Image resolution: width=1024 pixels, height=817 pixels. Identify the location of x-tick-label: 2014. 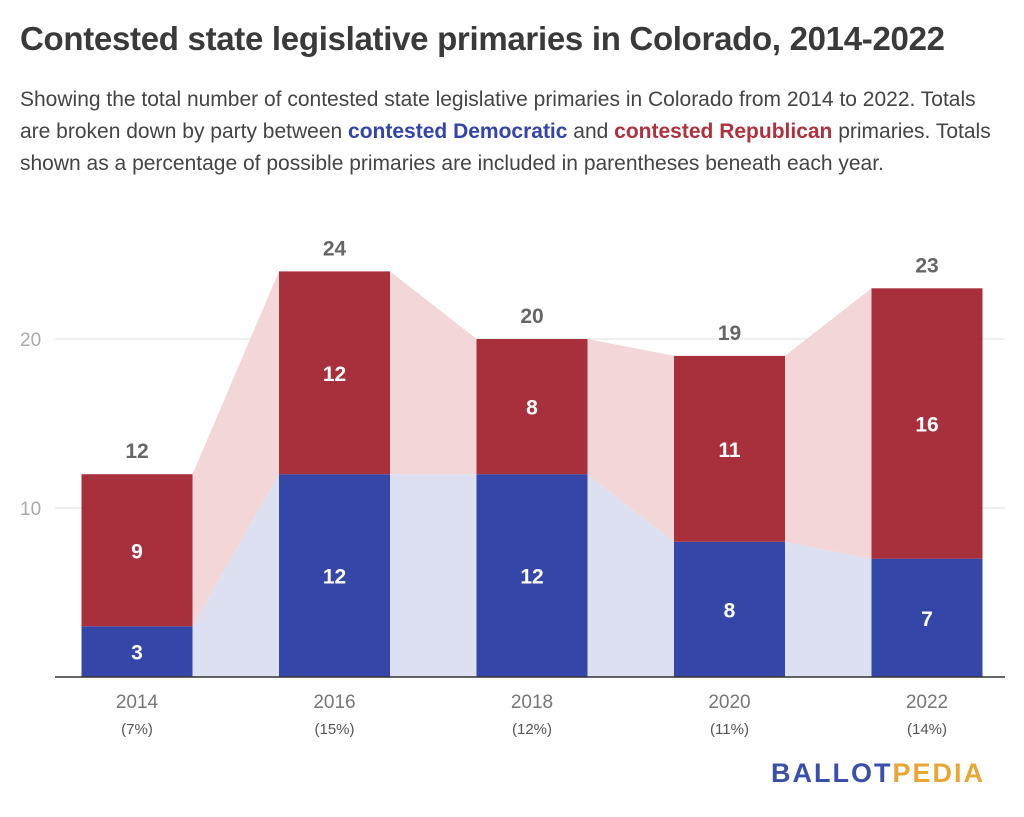
(137, 702).